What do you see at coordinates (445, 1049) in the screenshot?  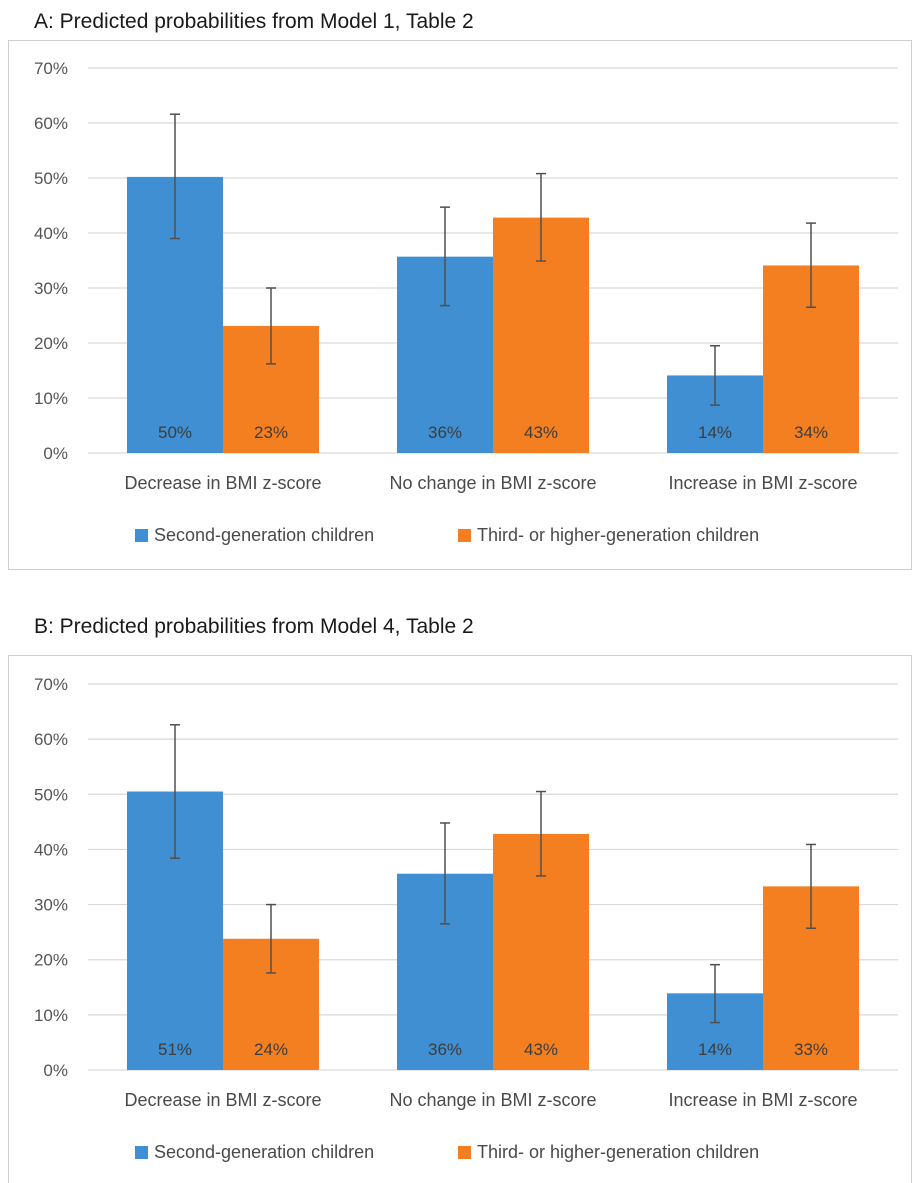 I see `panel-b-data-label: 36%` at bounding box center [445, 1049].